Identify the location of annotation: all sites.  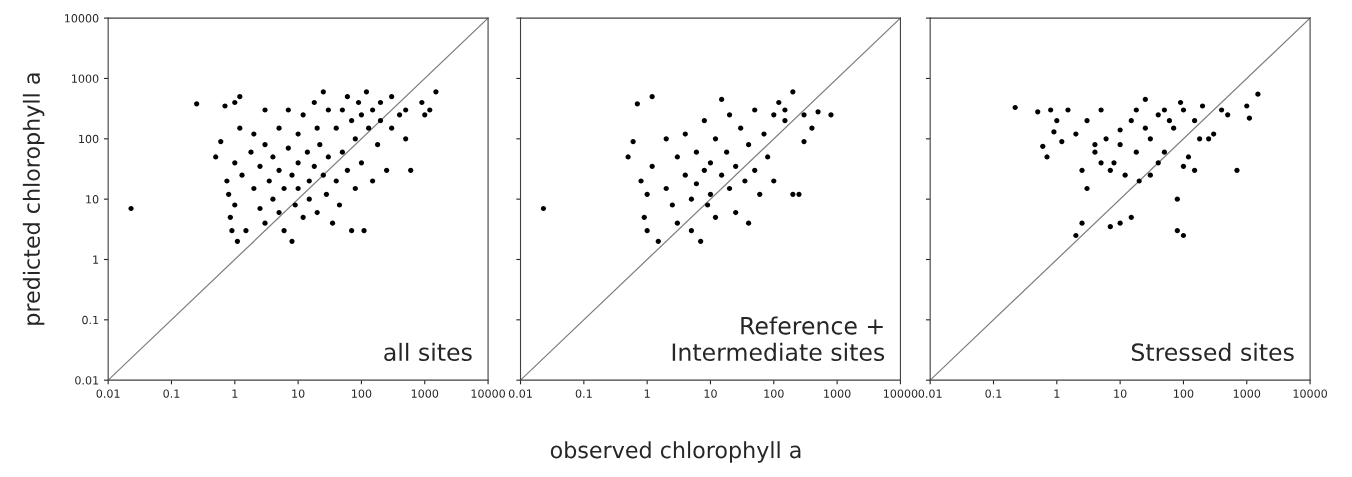
(428, 352).